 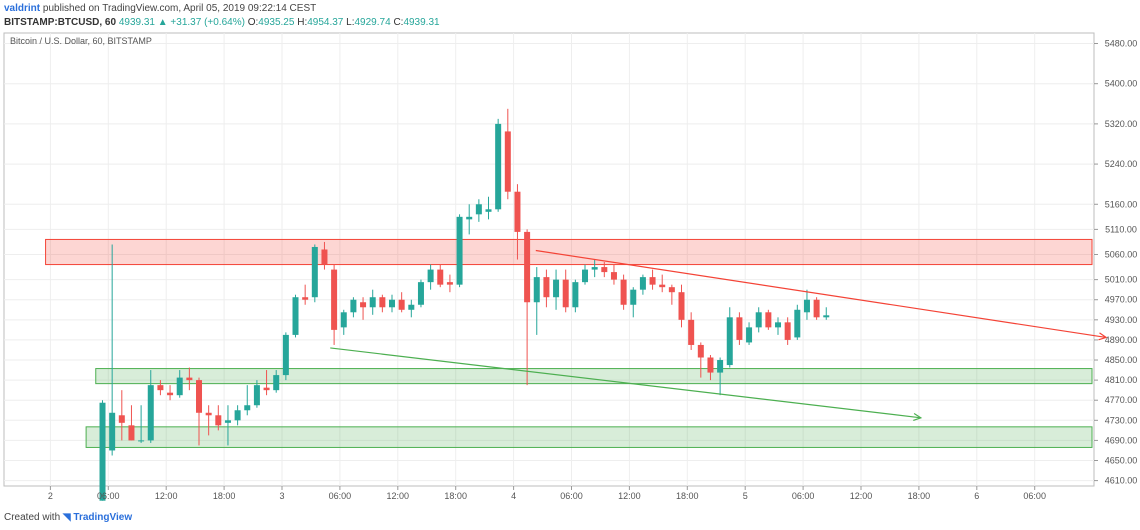 I want to click on resistance-trendline, so click(x=821, y=294).